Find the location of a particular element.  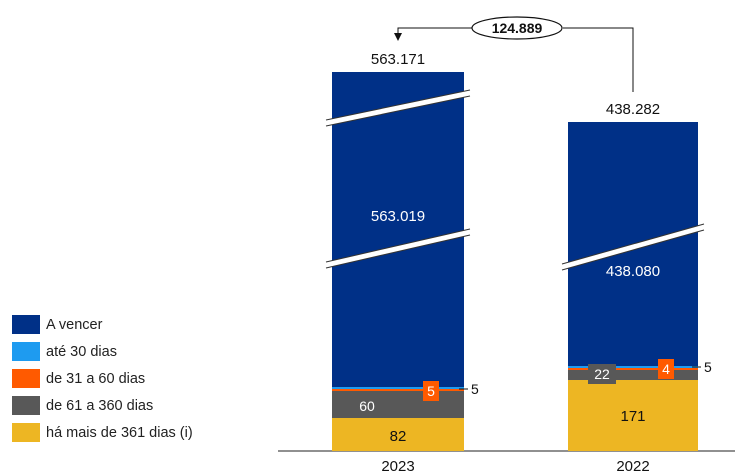

legend-item-mais-361-dias: há mais de 361 dias (i) is located at coordinates (102, 432).